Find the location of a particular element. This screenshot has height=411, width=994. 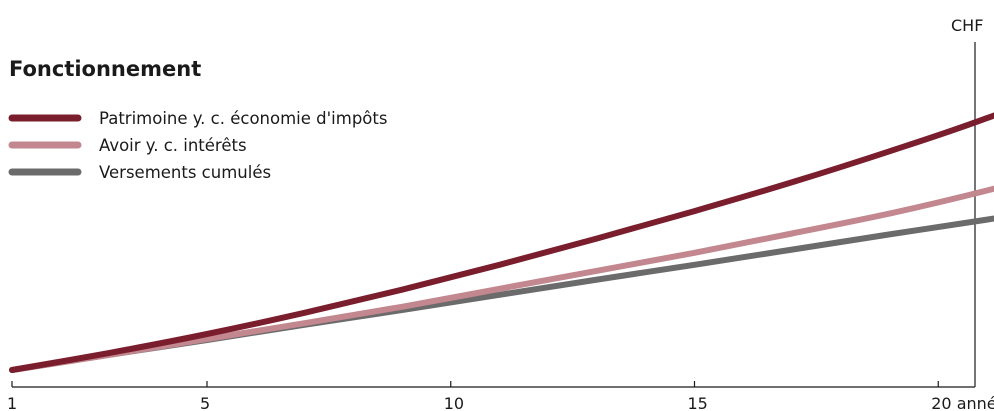

x-tick-label: 20 années is located at coordinates (962, 402).